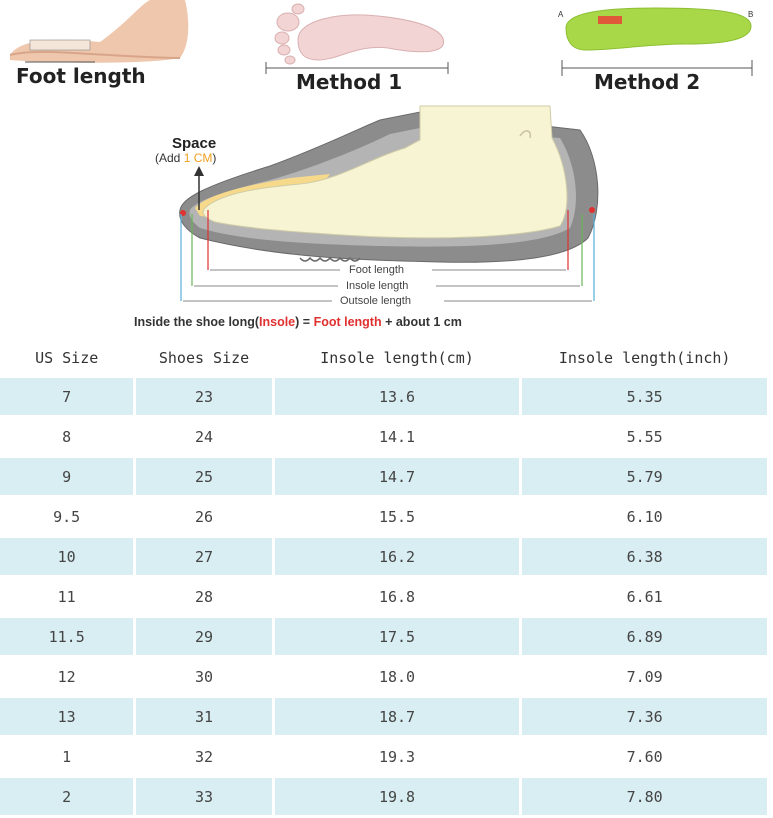 The image size is (773, 818). I want to click on insole-inch-cell: 6.10, so click(644, 516).